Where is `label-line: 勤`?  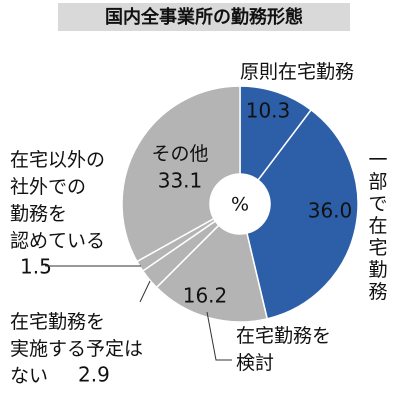 label-line: 勤 is located at coordinates (377, 270).